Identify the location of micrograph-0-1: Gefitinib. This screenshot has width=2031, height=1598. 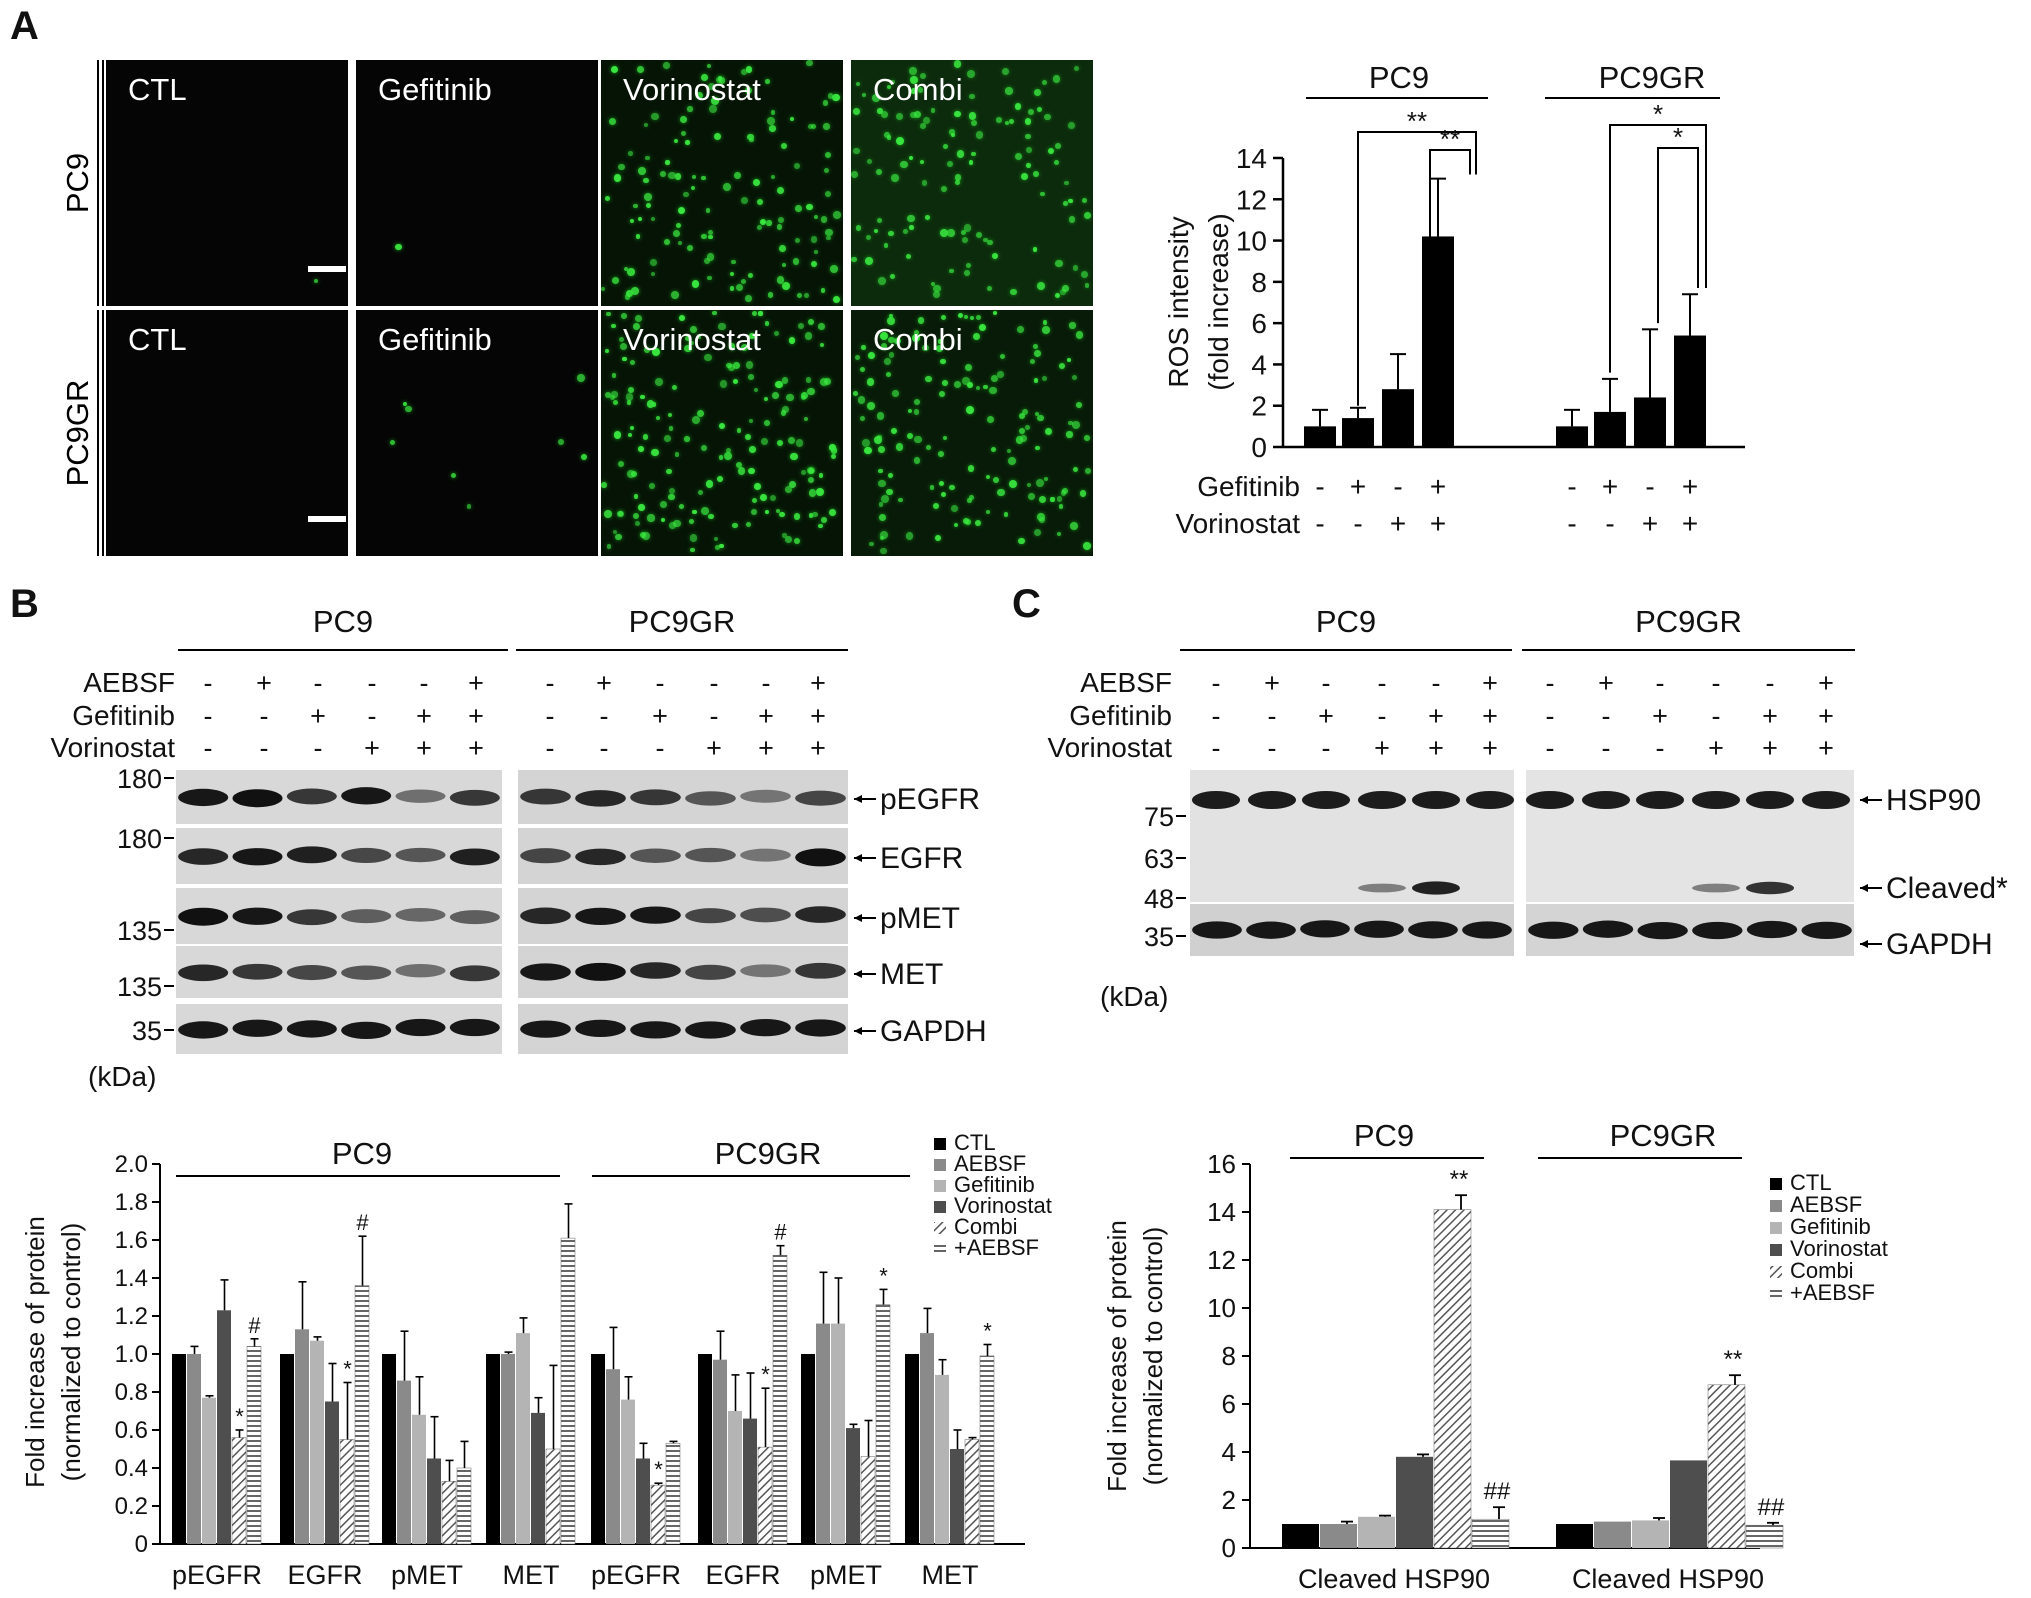
(477, 183).